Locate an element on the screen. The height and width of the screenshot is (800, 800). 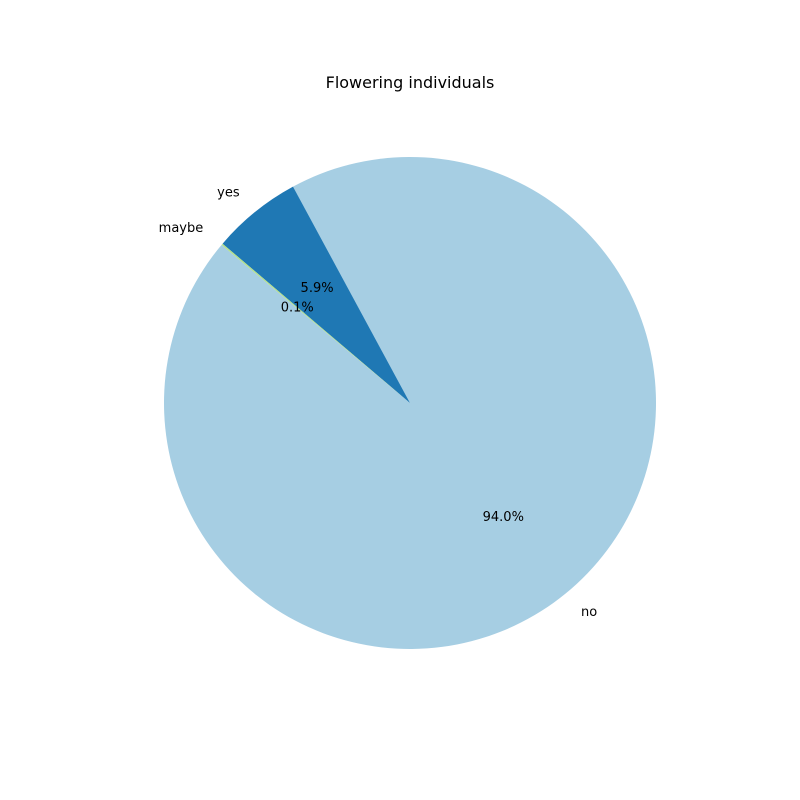
pie-slice-yes is located at coordinates (316, 294).